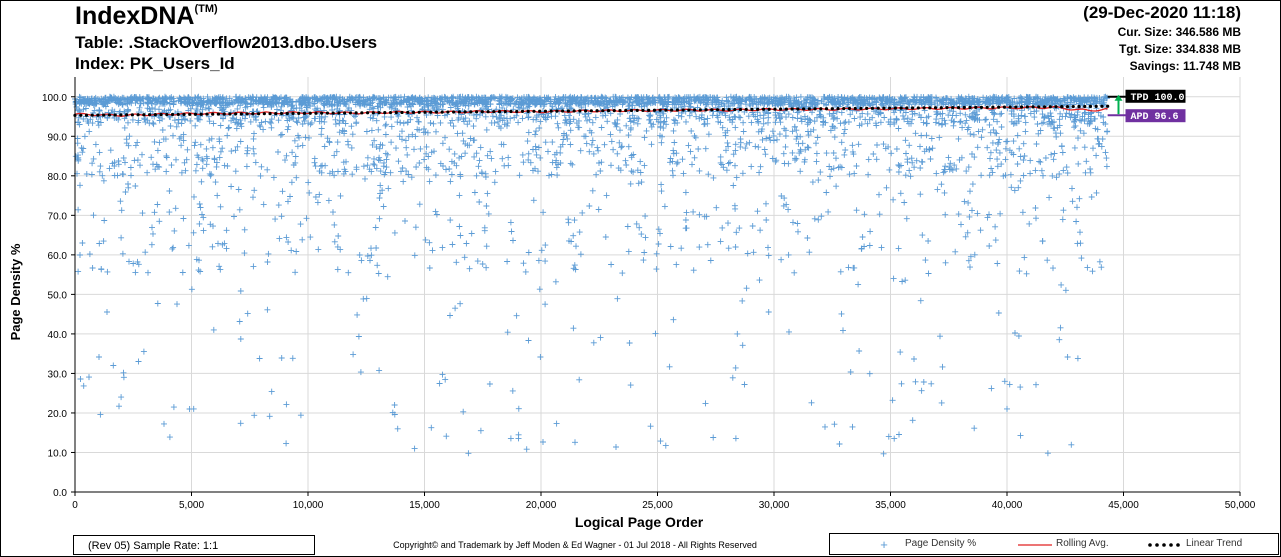  Describe the element at coordinates (657, 505) in the screenshot. I see `x-tick-label: 25,000` at that location.